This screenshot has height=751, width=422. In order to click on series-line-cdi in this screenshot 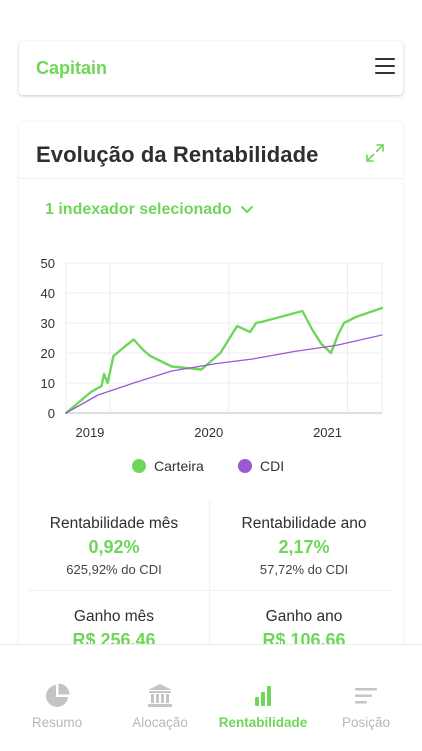, I will do `click(224, 374)`.